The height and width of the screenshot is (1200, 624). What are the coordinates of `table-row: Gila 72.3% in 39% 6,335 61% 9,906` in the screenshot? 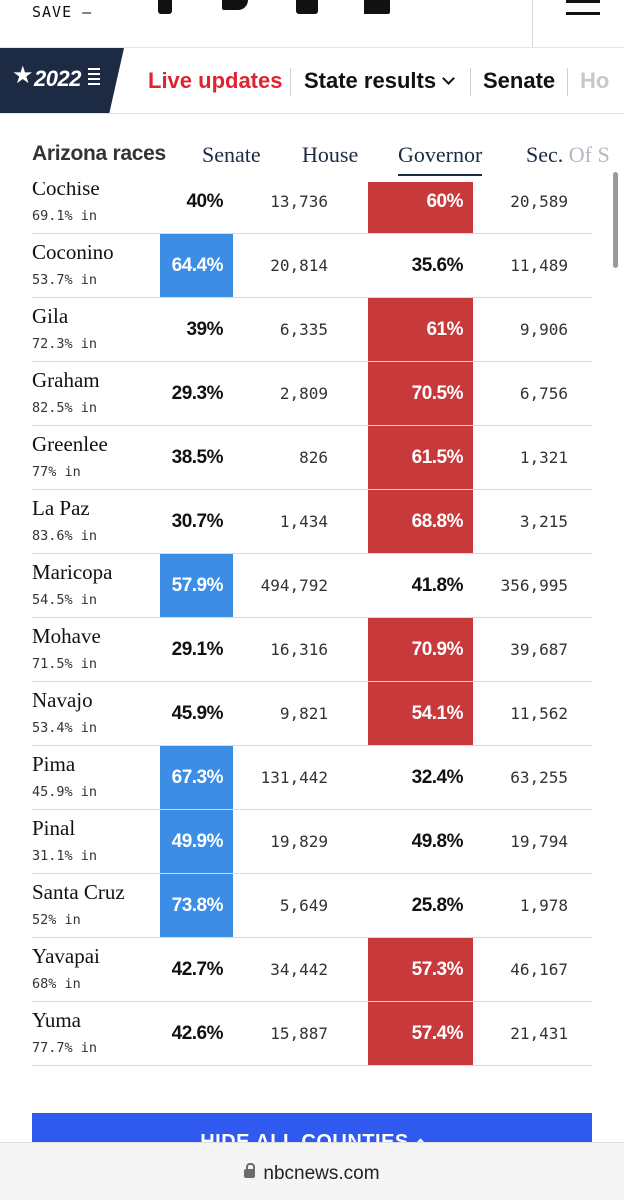 It's located at (312, 330).